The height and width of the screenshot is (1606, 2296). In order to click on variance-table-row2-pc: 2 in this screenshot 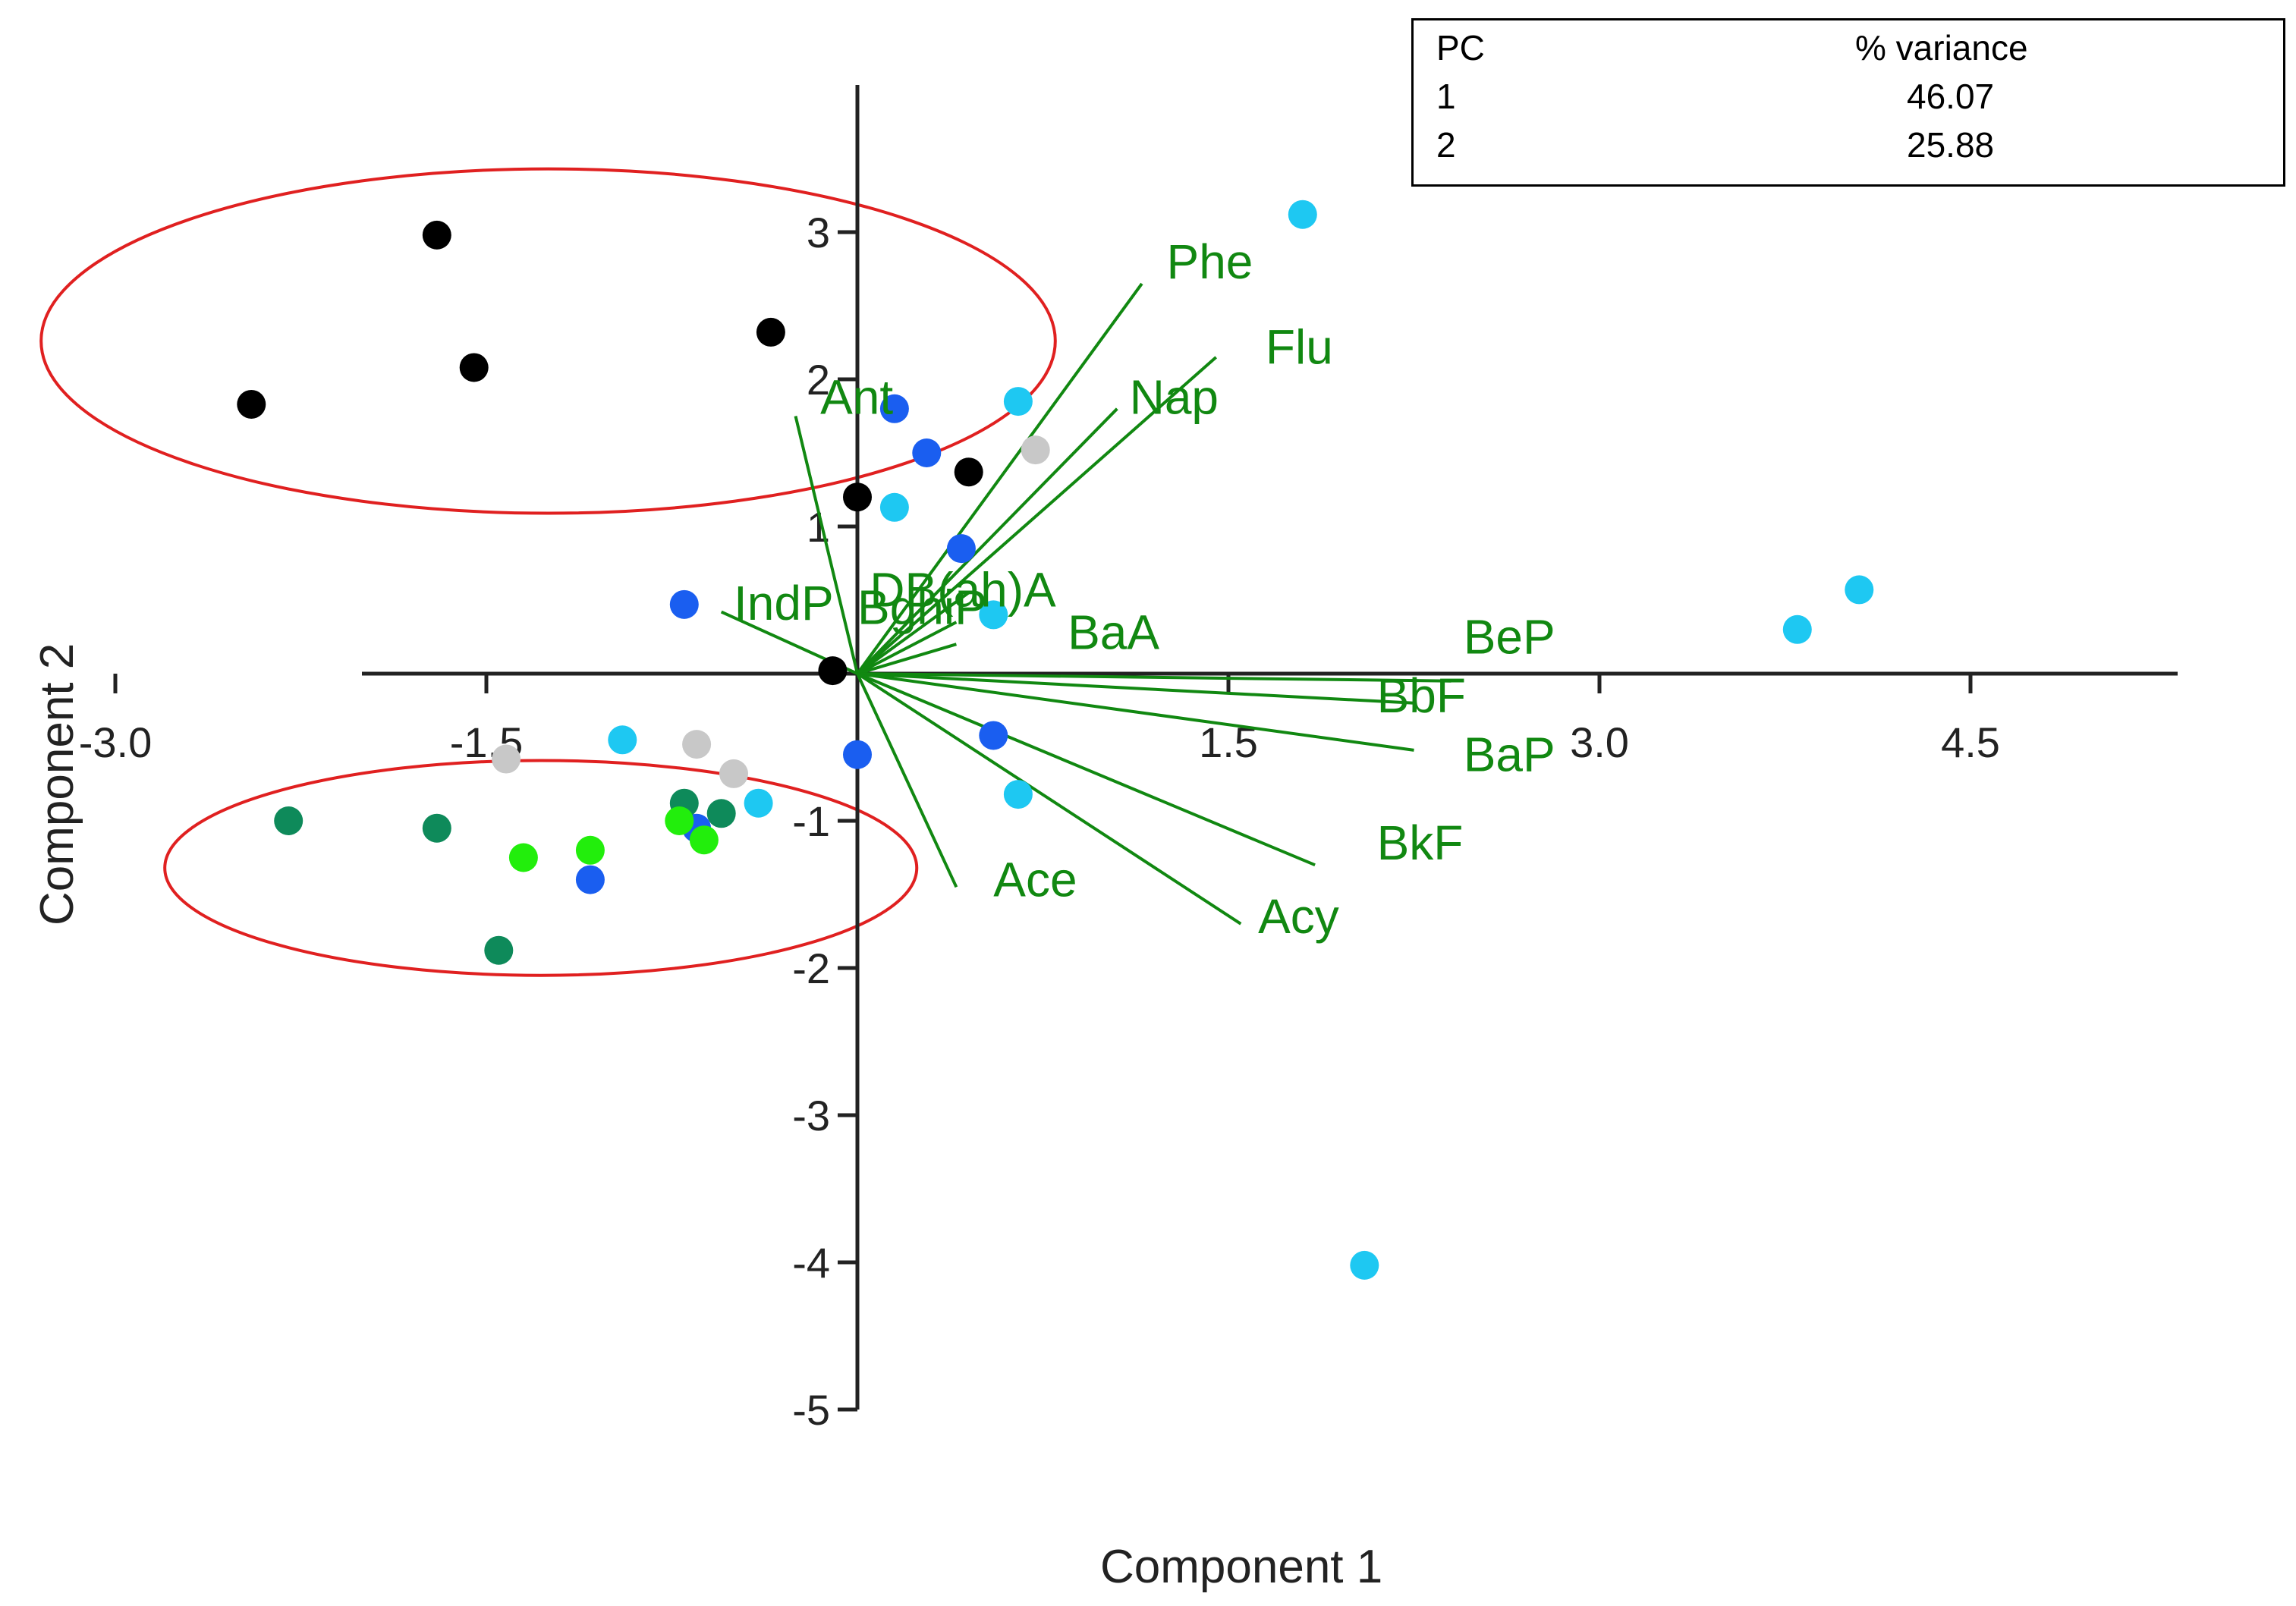, I will do `click(1446, 145)`.